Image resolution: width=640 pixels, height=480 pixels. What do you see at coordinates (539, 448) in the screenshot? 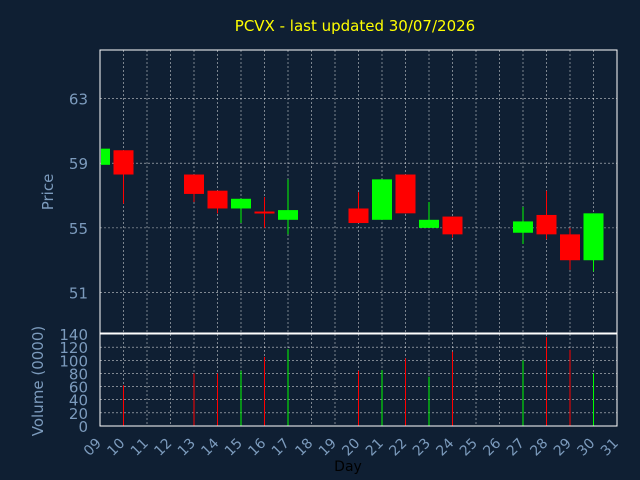
I see `x-tick-label: 28` at bounding box center [539, 448].